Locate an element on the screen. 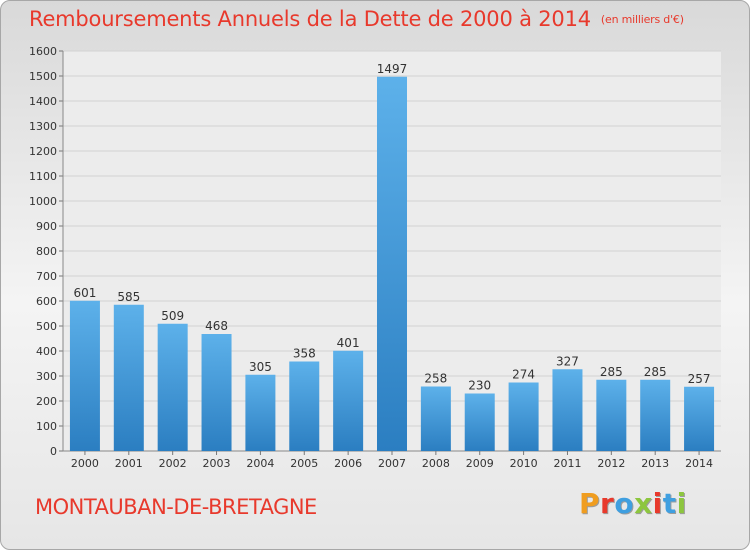  y-tick-label: 1300 is located at coordinates (43, 126).